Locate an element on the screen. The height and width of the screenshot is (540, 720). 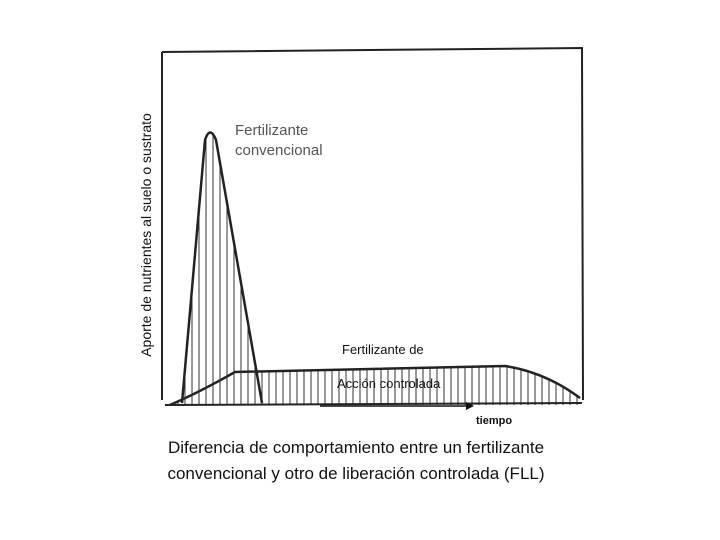
baseline is located at coordinates (373, 404).